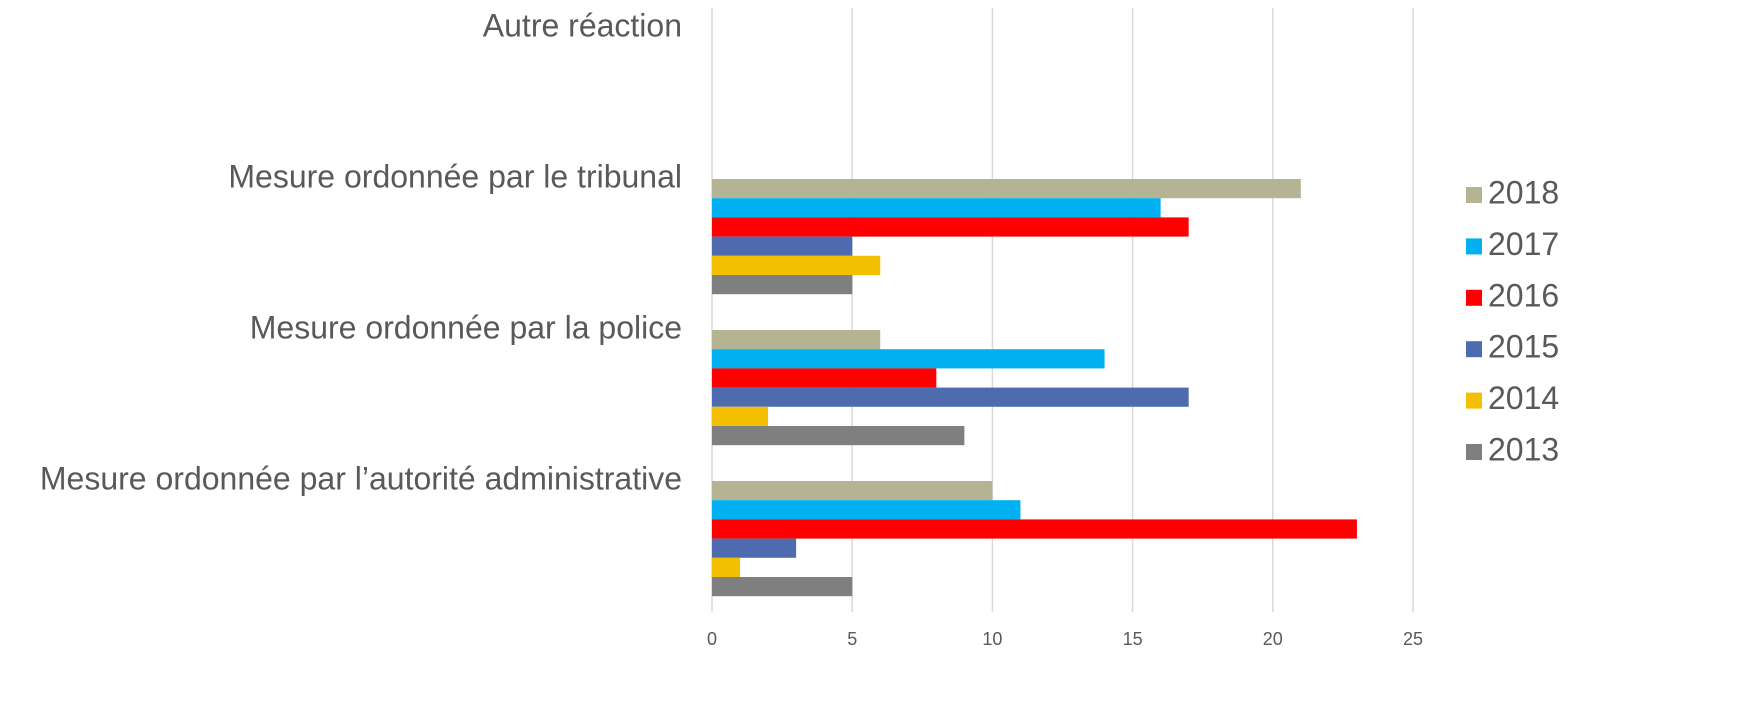 Image resolution: width=1746 pixels, height=723 pixels. I want to click on category-label: Mesure ordonnée par la police, so click(466, 327).